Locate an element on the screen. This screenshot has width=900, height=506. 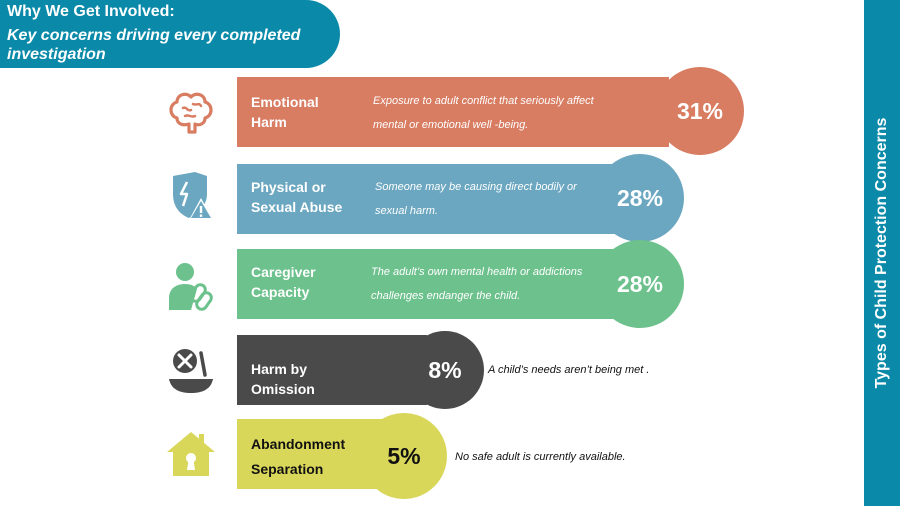
emotional-icon-box is located at coordinates (191, 112).